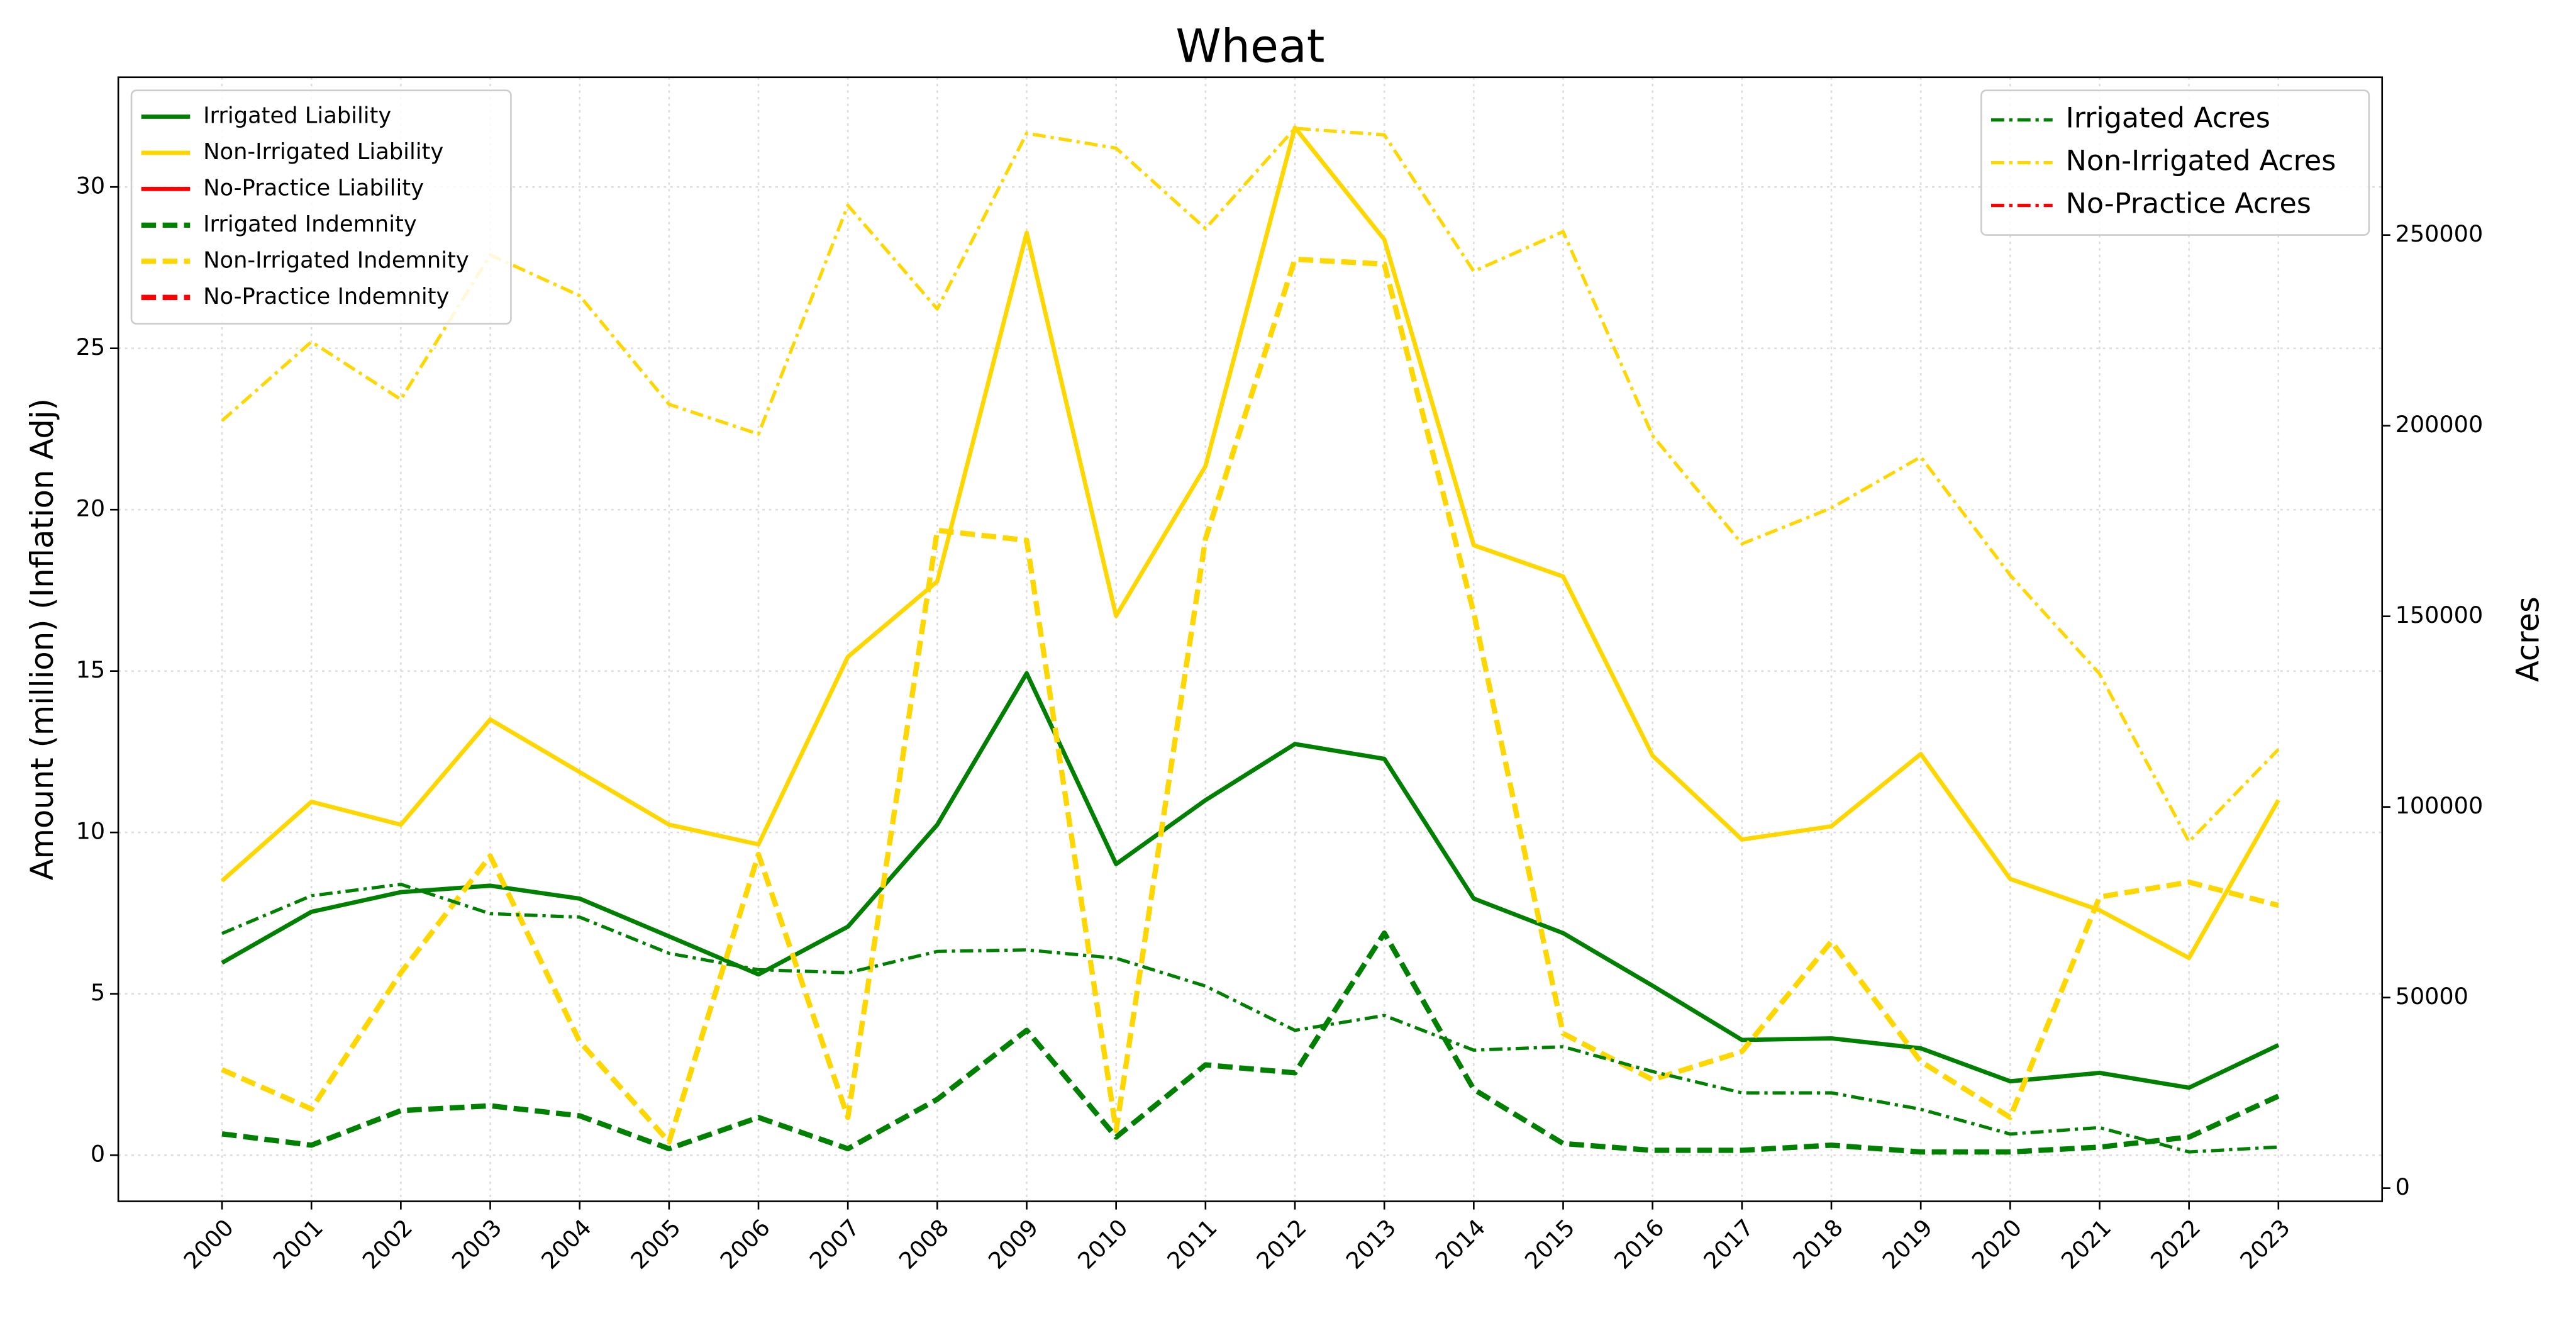 This screenshot has width=2576, height=1318. What do you see at coordinates (1249, 46) in the screenshot?
I see `chart-title: Wheat` at bounding box center [1249, 46].